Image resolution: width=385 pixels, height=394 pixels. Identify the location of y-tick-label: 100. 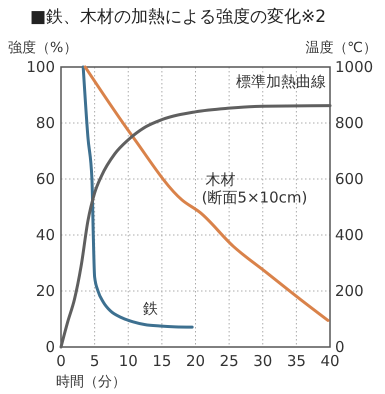
(40, 67).